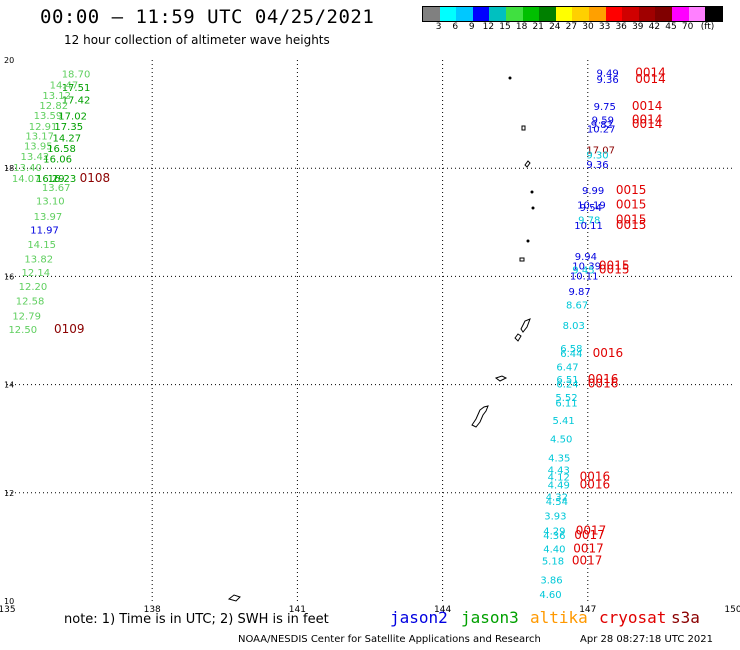 The height and width of the screenshot is (650, 740). What do you see at coordinates (621, 27) in the screenshot?
I see `colorbar-tick: 36` at bounding box center [621, 27].